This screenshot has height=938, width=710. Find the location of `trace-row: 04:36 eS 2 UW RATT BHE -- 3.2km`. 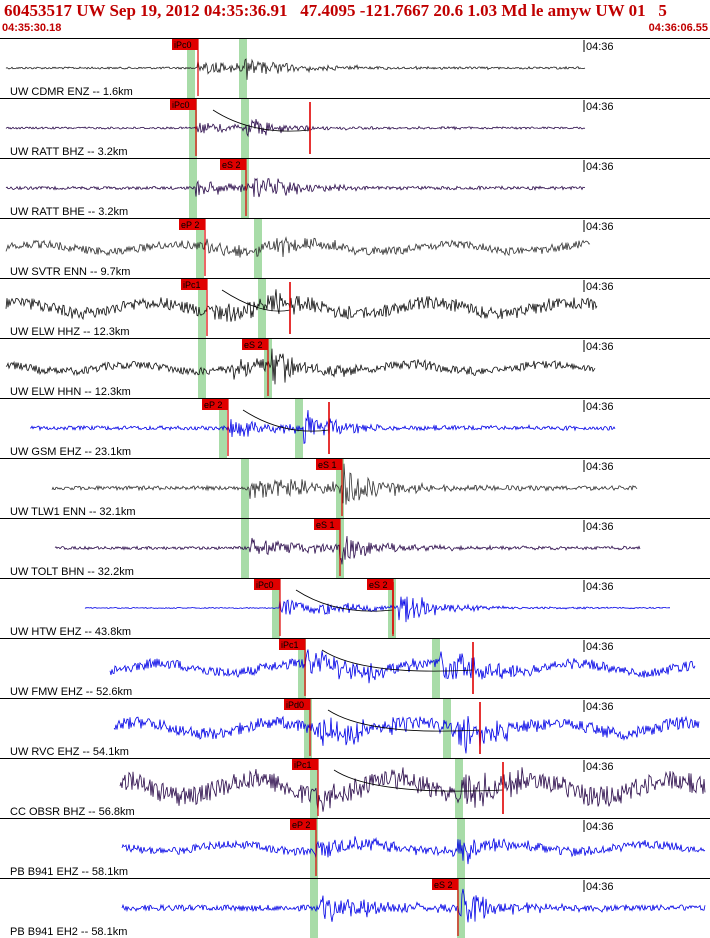

trace-row: 04:36 eS 2 UW RATT BHE -- 3.2km is located at coordinates (355, 188).